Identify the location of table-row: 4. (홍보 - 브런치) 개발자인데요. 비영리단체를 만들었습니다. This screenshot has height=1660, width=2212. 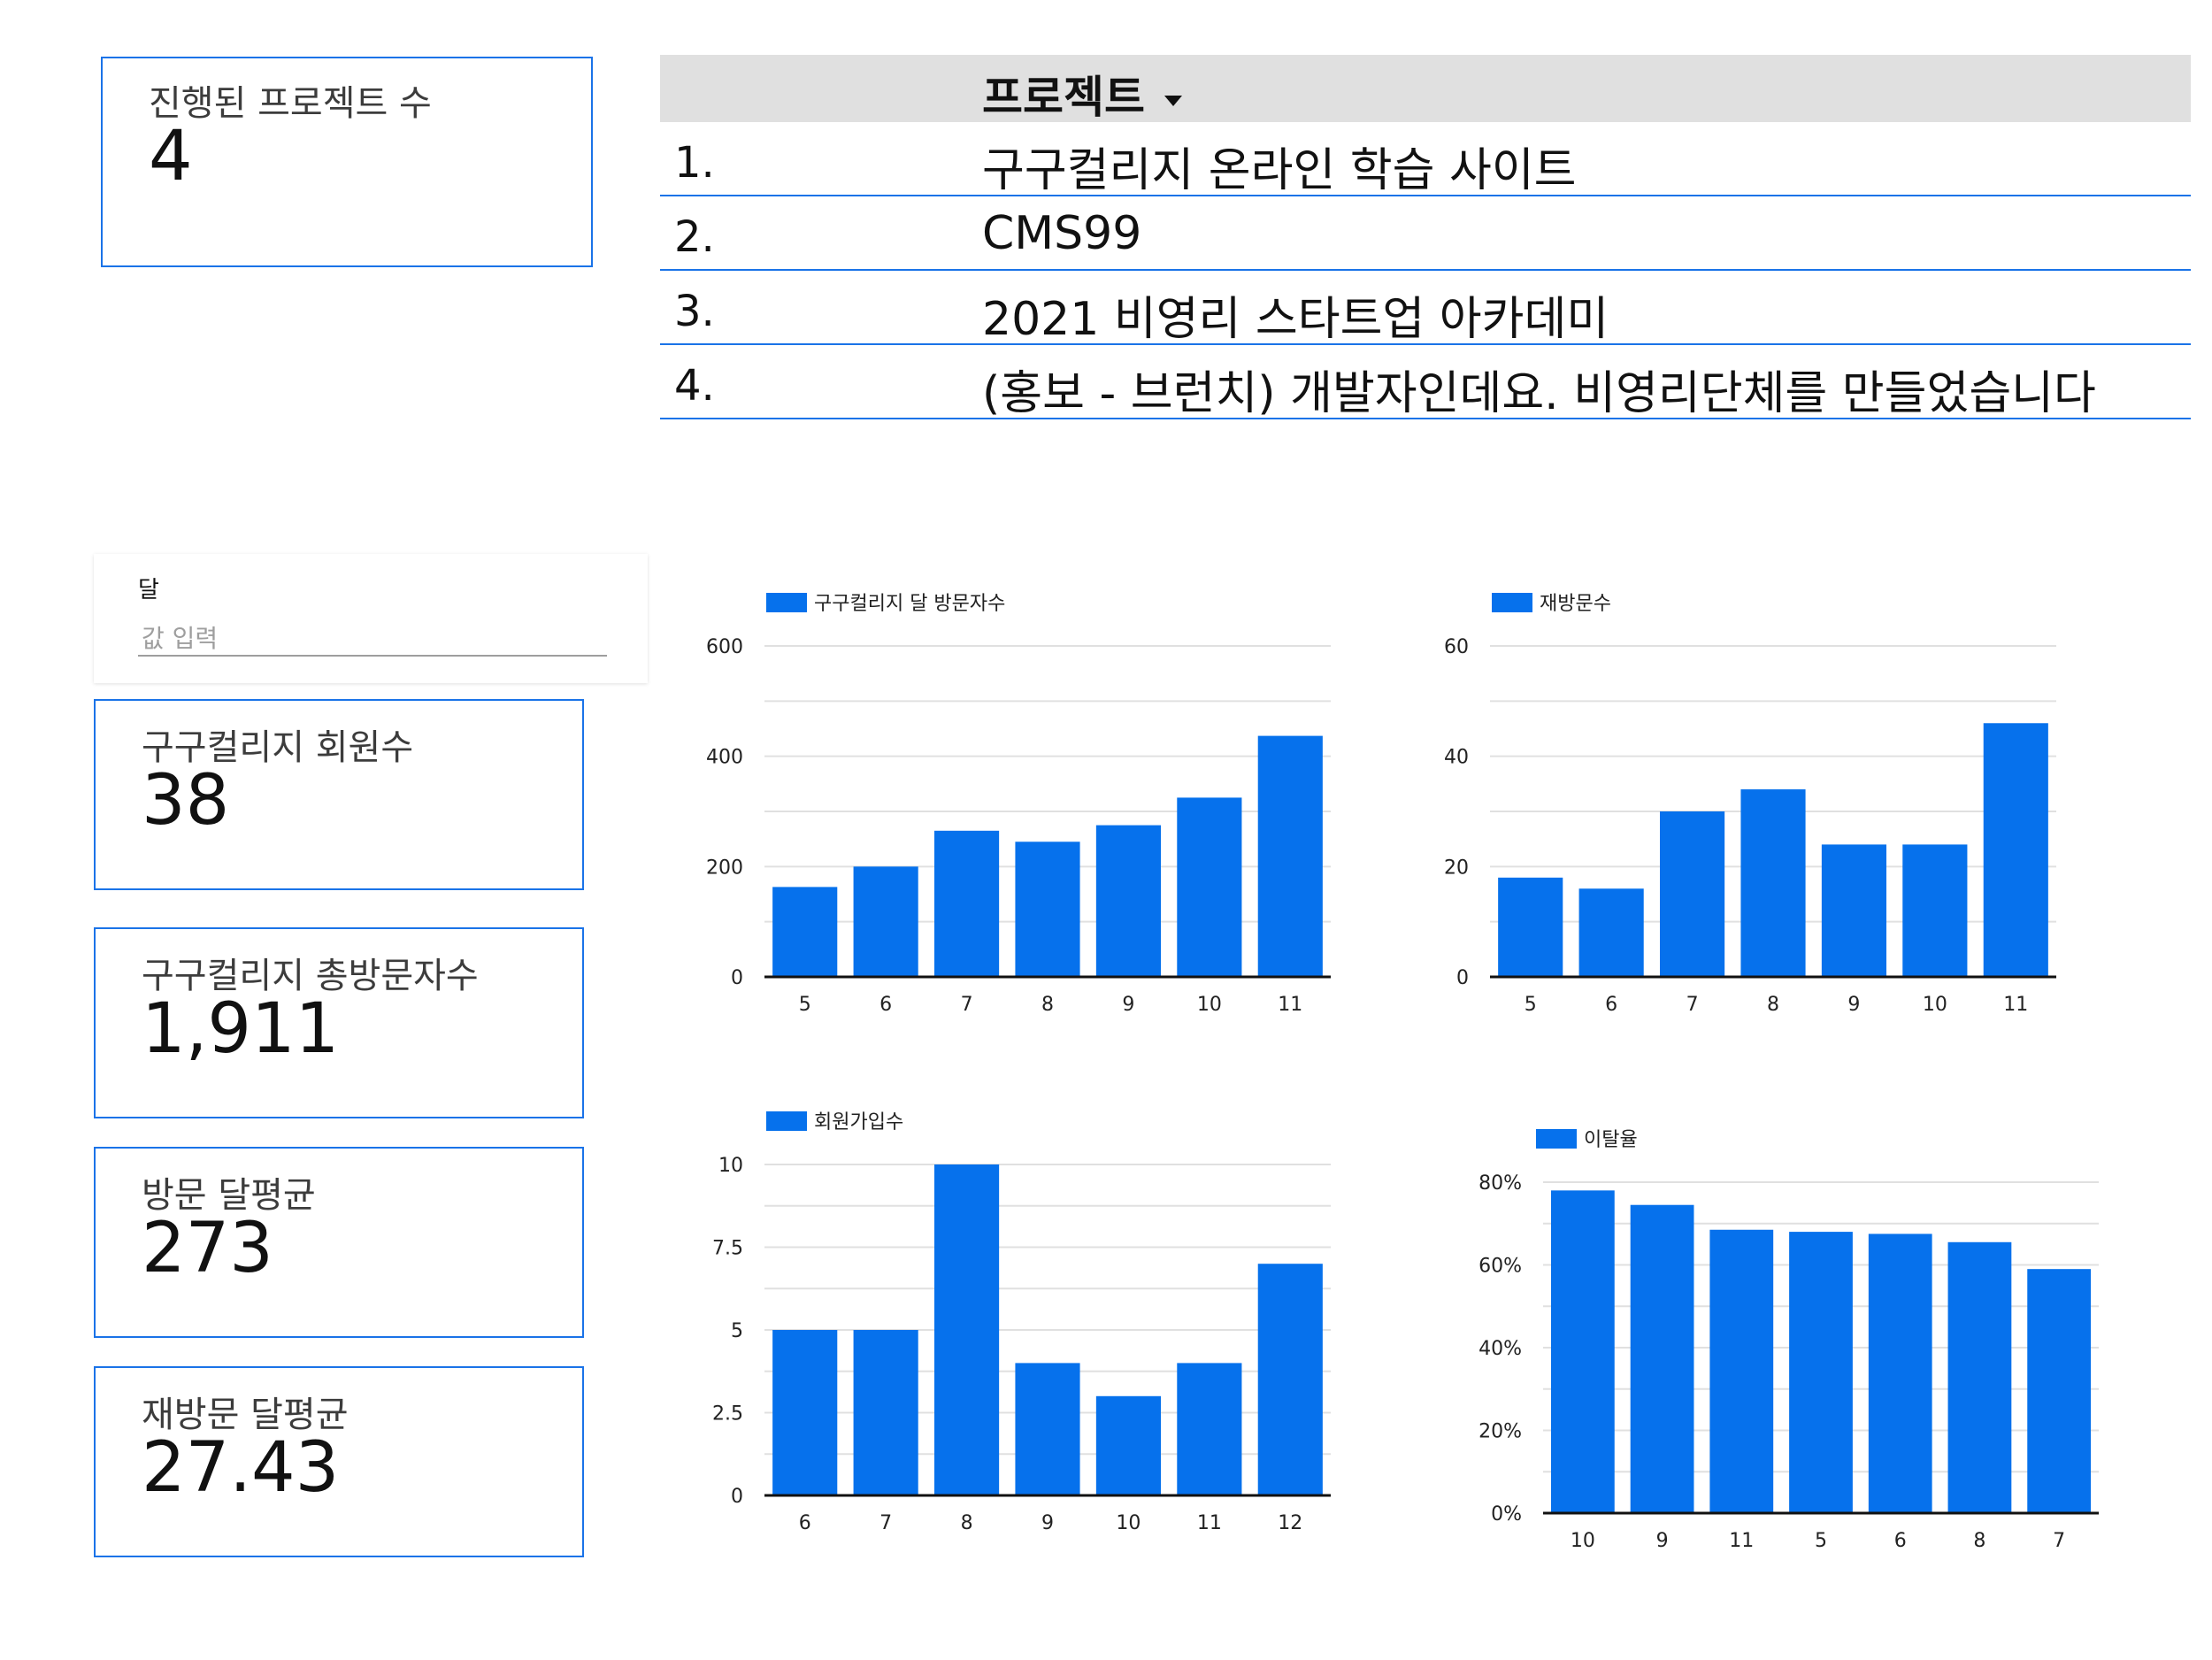
(1425, 382).